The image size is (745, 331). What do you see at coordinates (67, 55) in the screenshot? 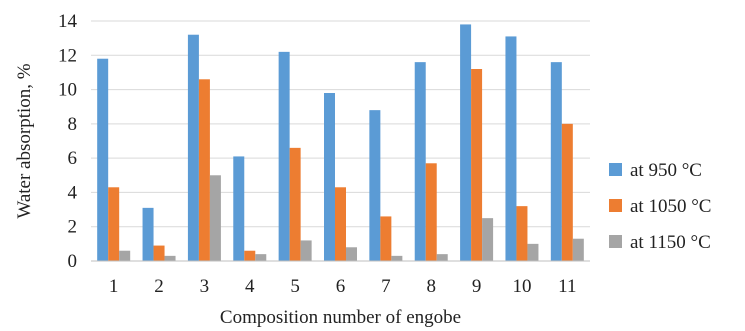
I see `y-tick-label: 12` at bounding box center [67, 55].